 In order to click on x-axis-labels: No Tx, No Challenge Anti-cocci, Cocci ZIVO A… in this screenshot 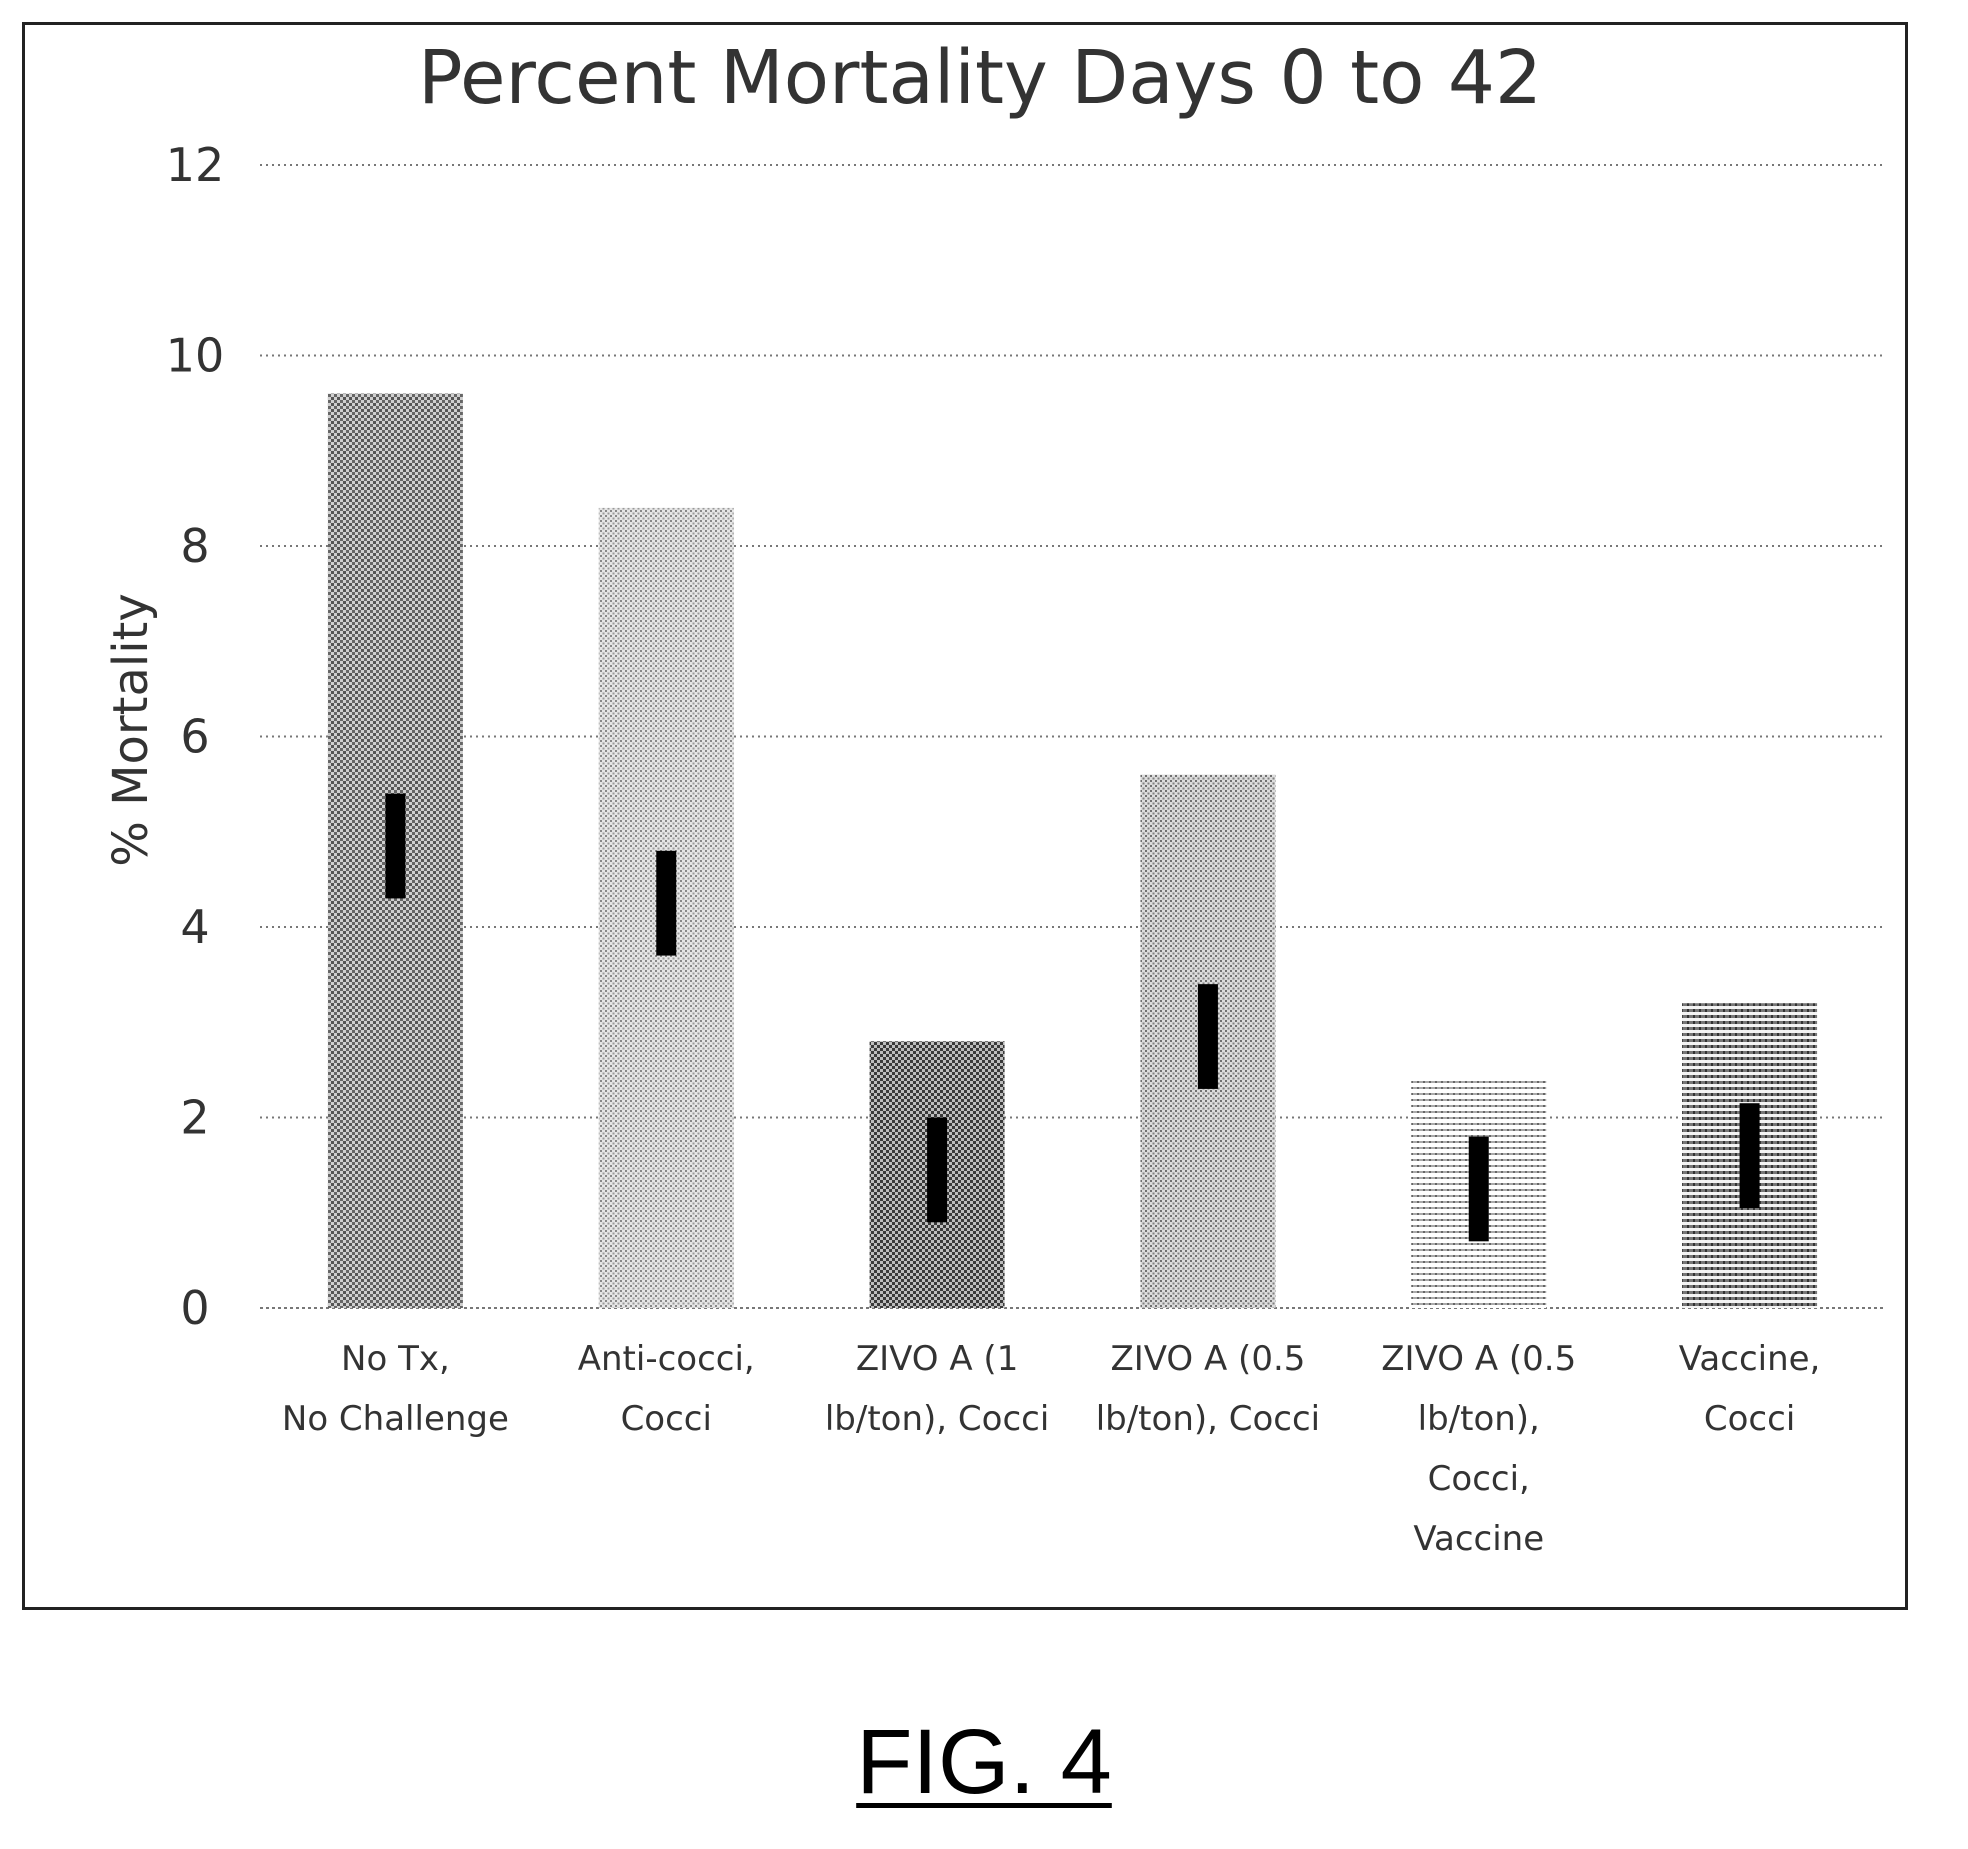, I will do `click(1051, 1449)`.